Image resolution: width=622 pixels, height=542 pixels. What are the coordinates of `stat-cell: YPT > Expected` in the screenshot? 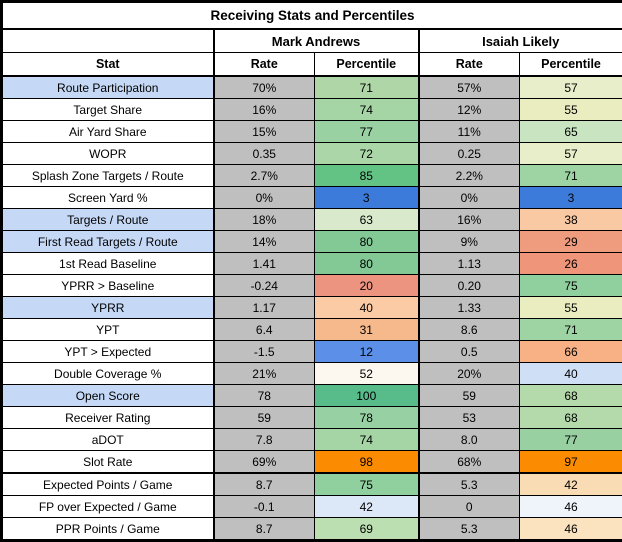 It's located at (108, 352).